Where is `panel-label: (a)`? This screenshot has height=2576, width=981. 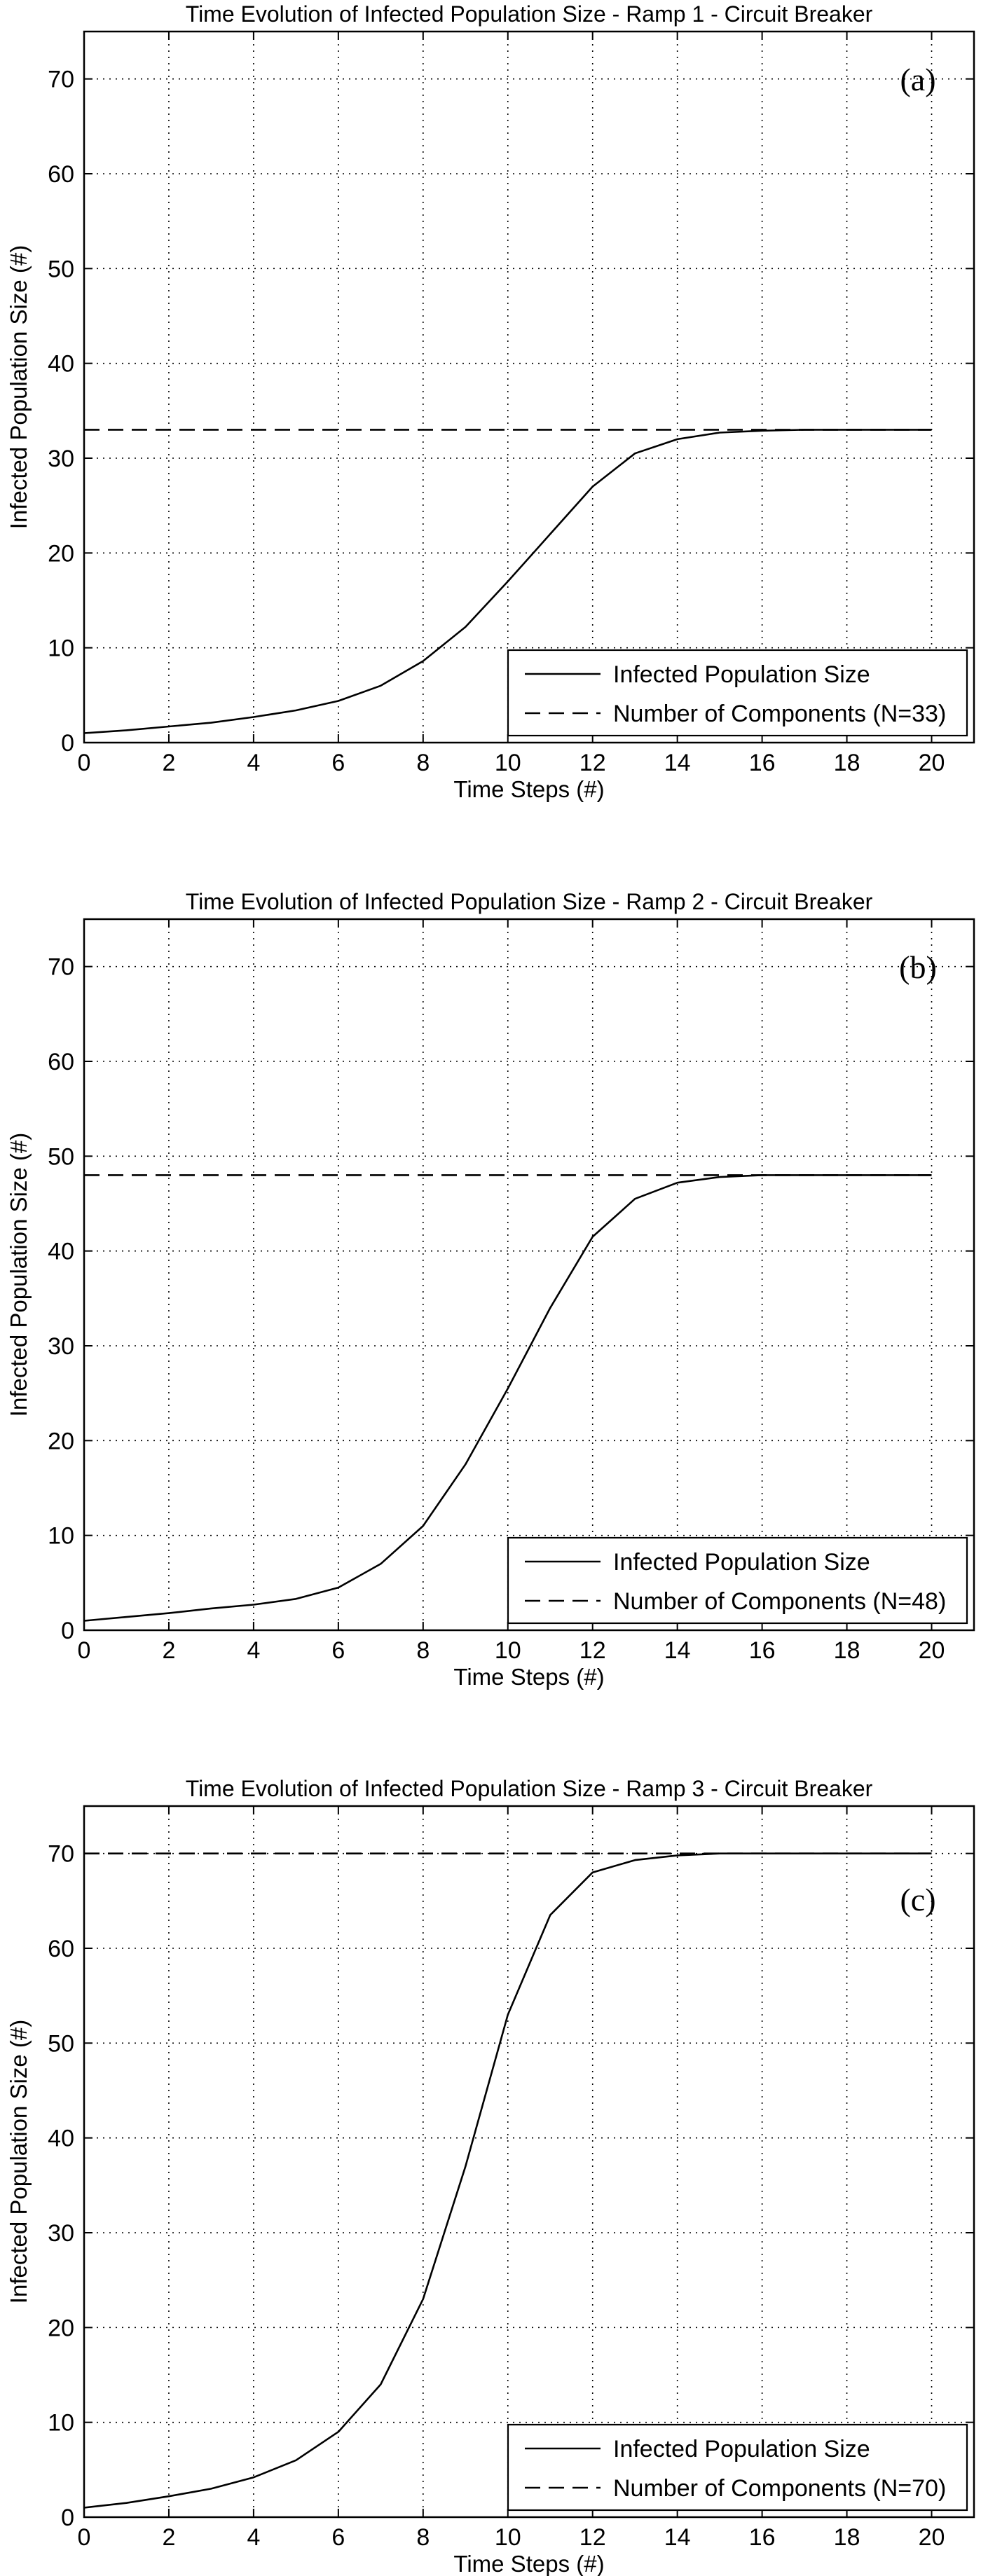 panel-label: (a) is located at coordinates (917, 79).